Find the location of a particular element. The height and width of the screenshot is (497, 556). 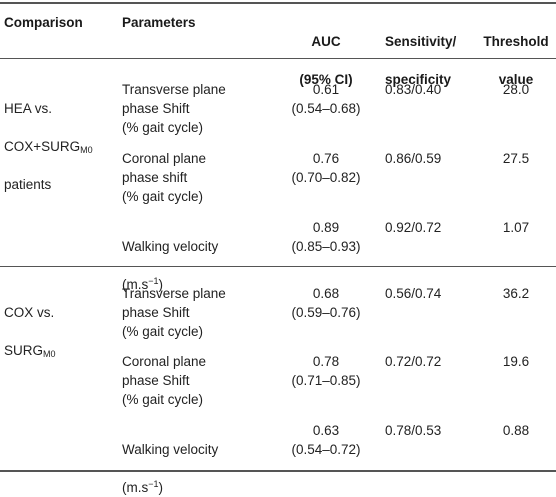

group-comparison-cox-vs-surg: COX vs. SURGM0 is located at coordinates (59, 322).